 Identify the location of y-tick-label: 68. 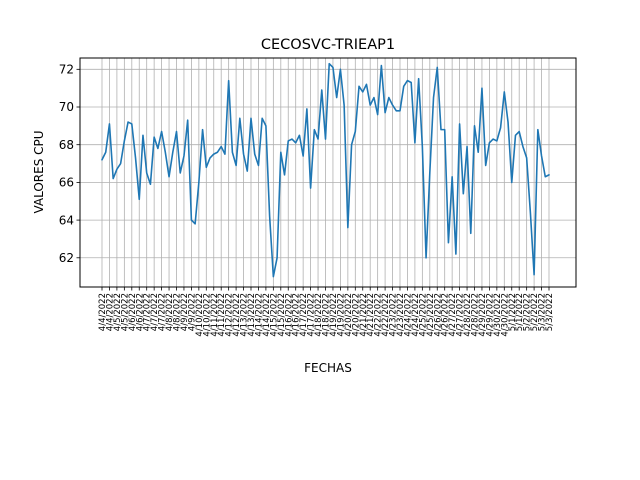
(66, 145).